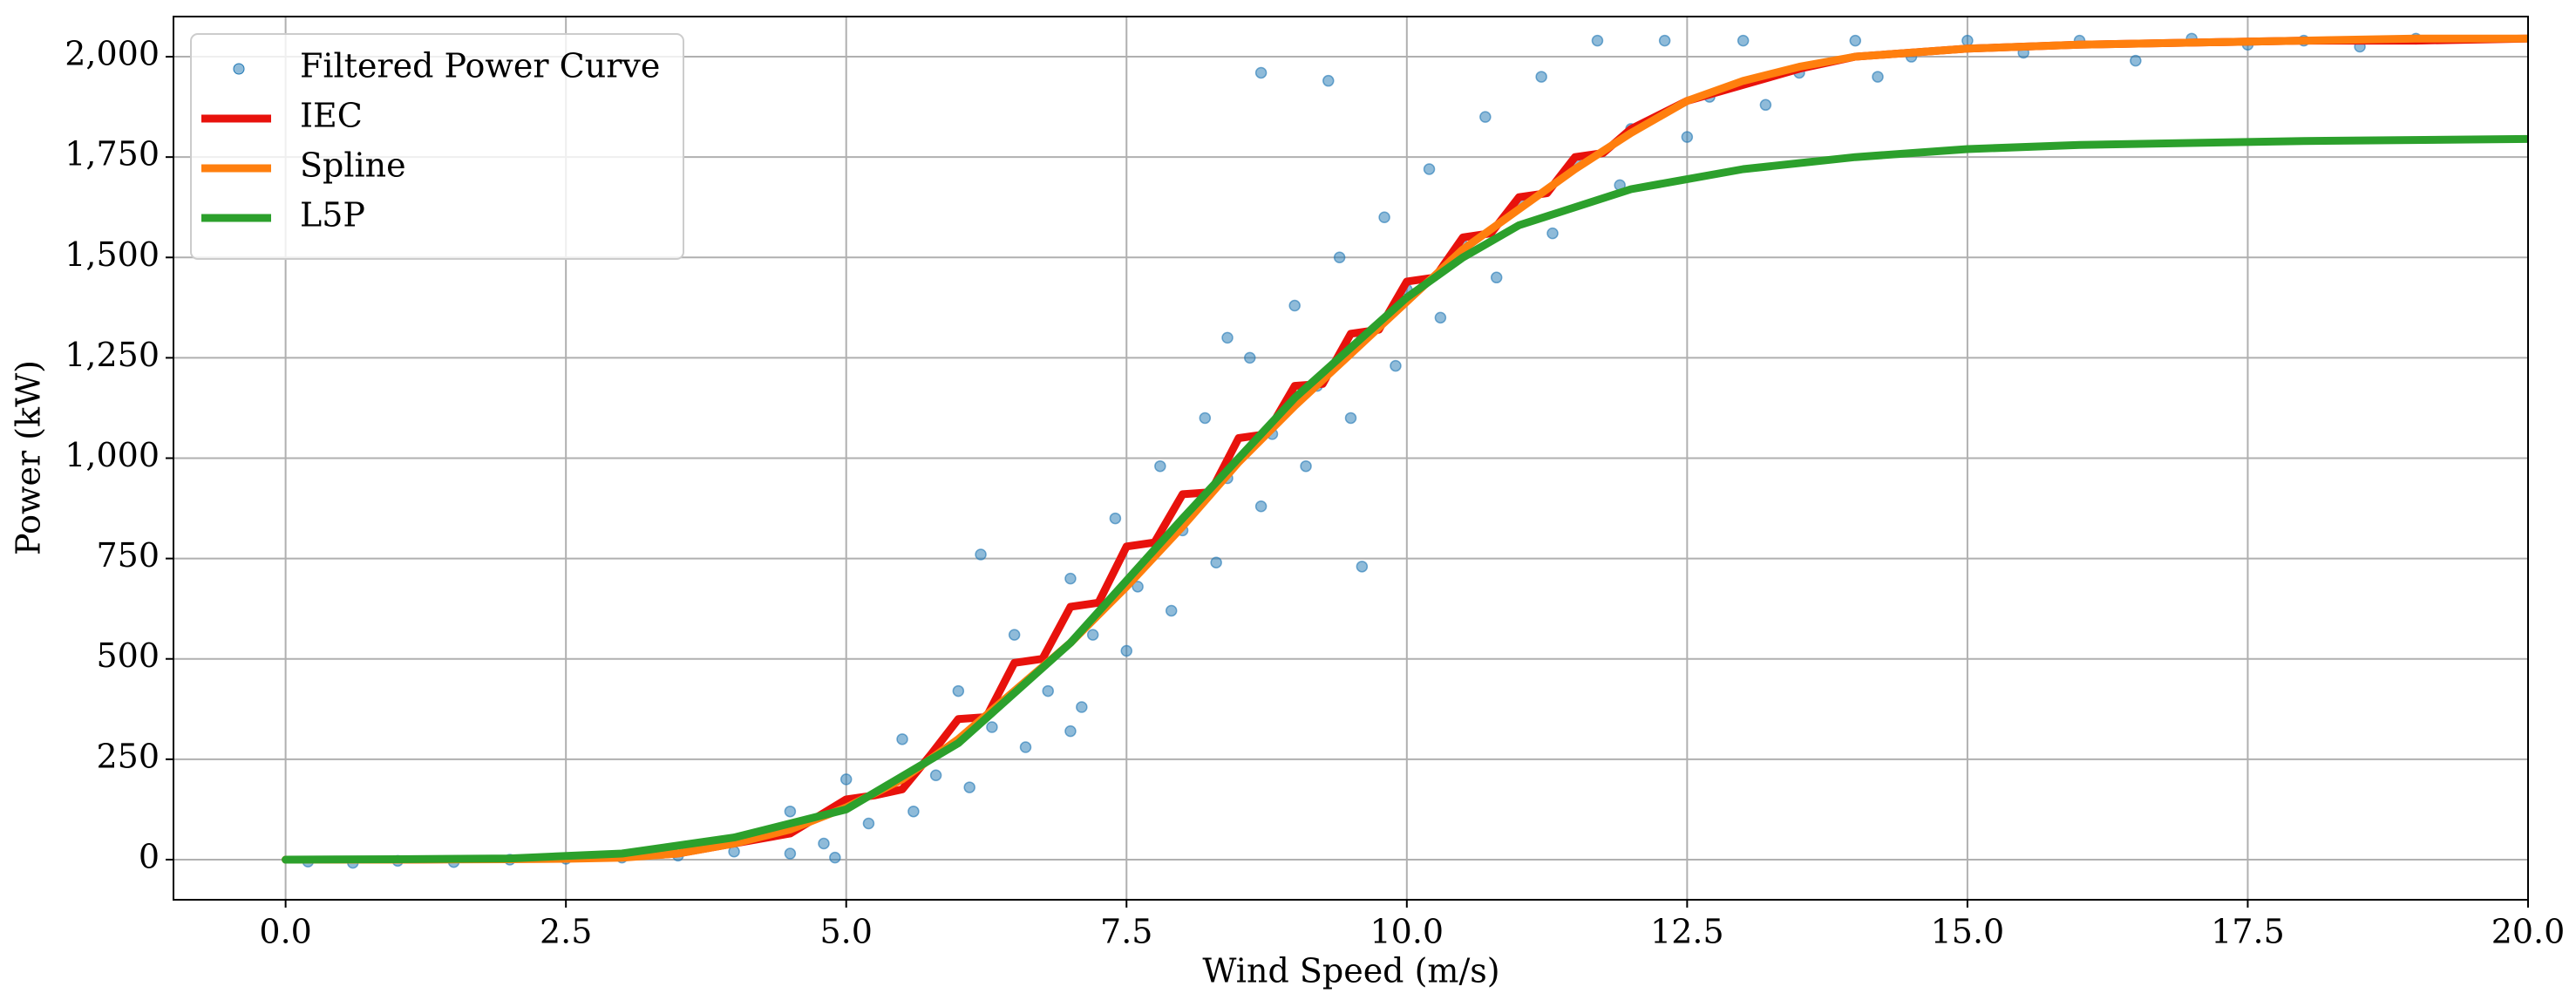  I want to click on y-tick-label: 1,500, so click(112, 254).